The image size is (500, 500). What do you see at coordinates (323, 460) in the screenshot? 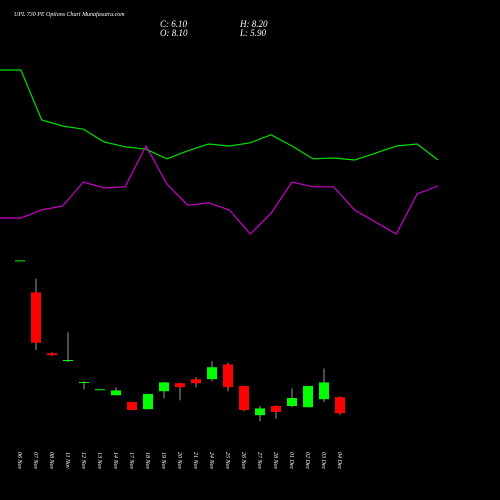
I see `x-tick-label: 03 Dec` at bounding box center [323, 460].